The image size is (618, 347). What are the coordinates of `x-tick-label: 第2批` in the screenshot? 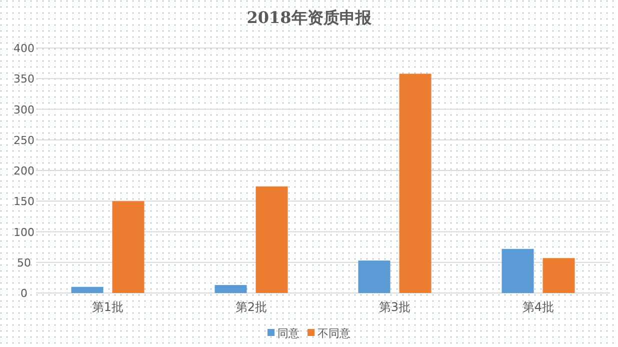 It's located at (251, 307).